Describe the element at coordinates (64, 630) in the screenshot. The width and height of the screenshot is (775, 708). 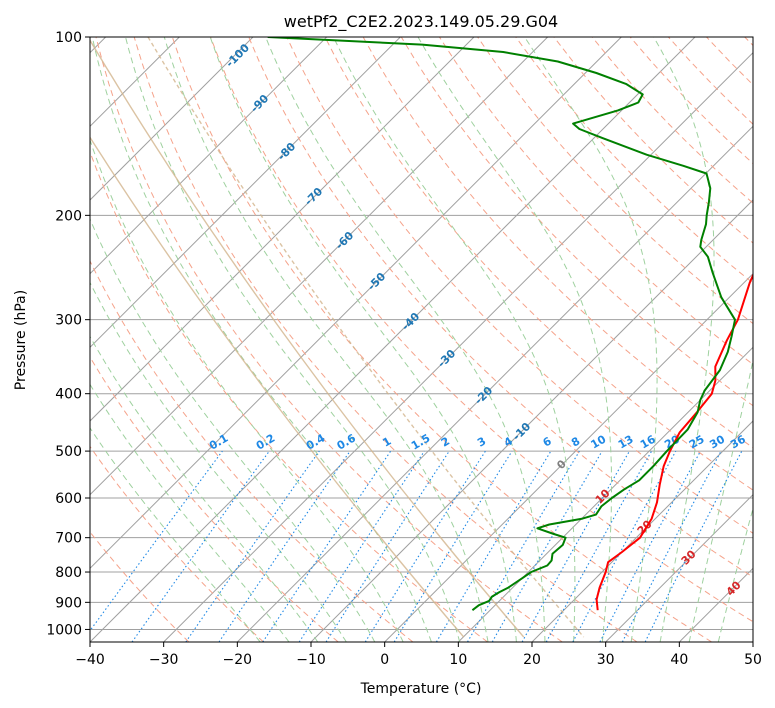
I see `y-tick-label: 1000` at that location.